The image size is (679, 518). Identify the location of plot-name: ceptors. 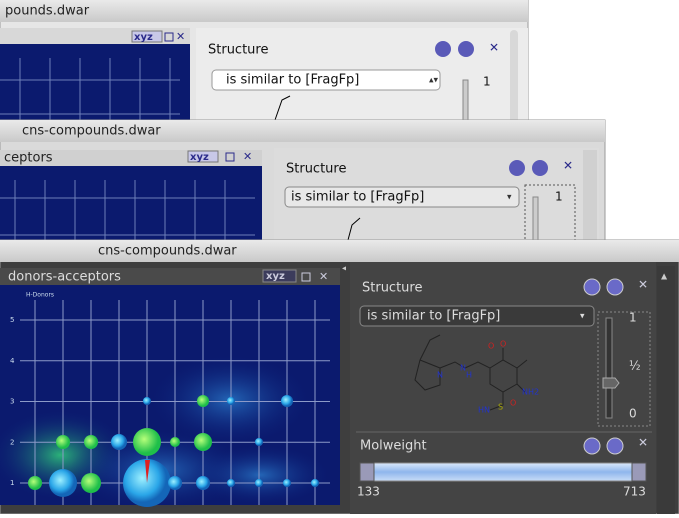
(28, 158).